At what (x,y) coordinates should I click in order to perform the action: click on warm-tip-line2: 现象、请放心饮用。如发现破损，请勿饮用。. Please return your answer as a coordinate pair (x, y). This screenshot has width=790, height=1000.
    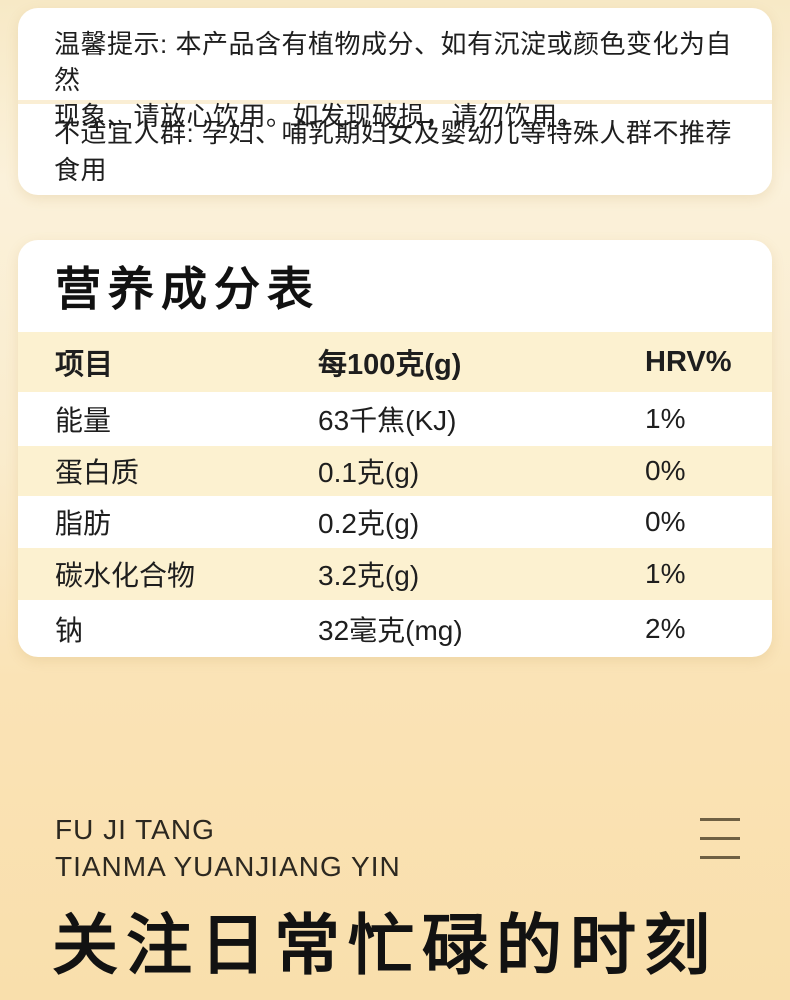
    Looking at the image, I should click on (319, 116).